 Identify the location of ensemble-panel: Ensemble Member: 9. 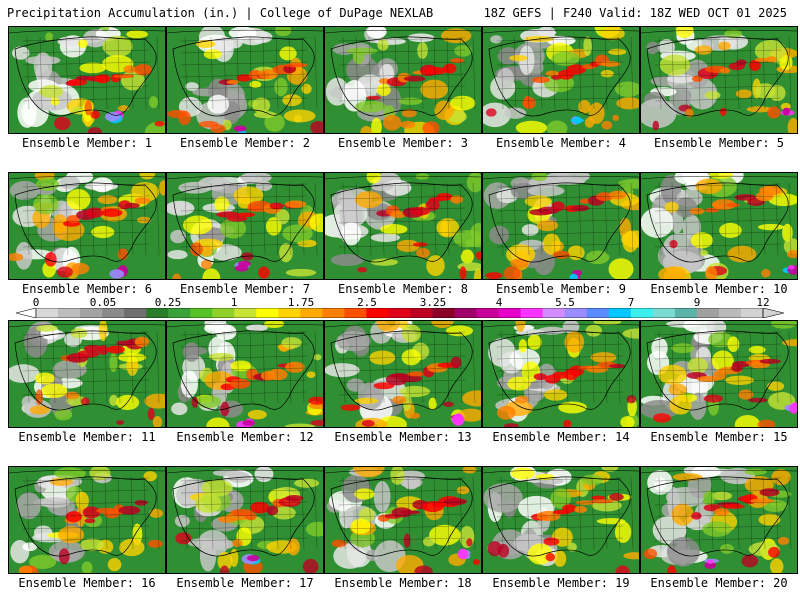
(561, 234).